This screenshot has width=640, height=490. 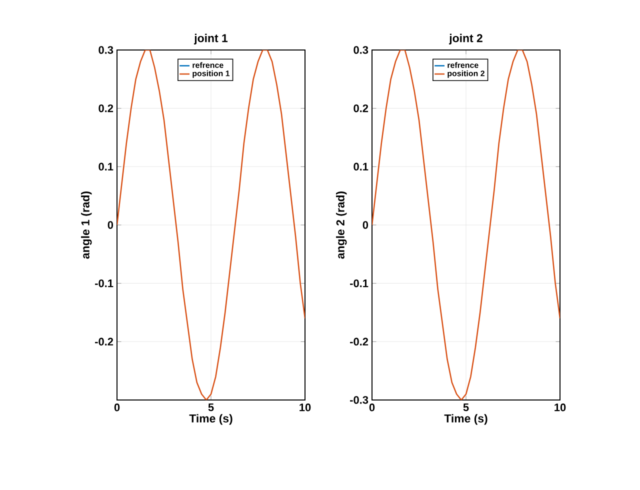 What do you see at coordinates (359, 400) in the screenshot?
I see `y-tick-label: -0.3` at bounding box center [359, 400].